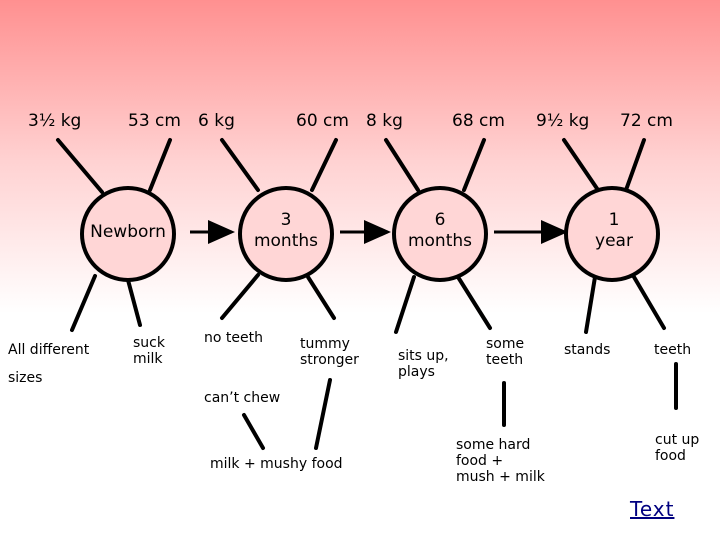  Describe the element at coordinates (505, 352) in the screenshot. I see `fact-some-teeth: some teeth` at that location.